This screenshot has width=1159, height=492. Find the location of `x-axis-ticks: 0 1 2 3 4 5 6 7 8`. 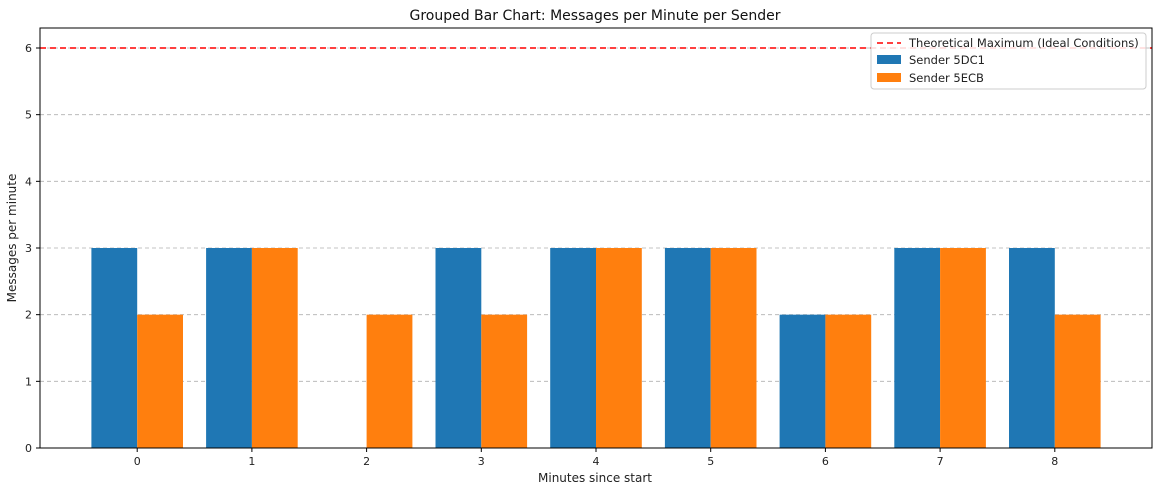

x-axis-ticks: 0 1 2 3 4 5 6 7 8 is located at coordinates (596, 458).